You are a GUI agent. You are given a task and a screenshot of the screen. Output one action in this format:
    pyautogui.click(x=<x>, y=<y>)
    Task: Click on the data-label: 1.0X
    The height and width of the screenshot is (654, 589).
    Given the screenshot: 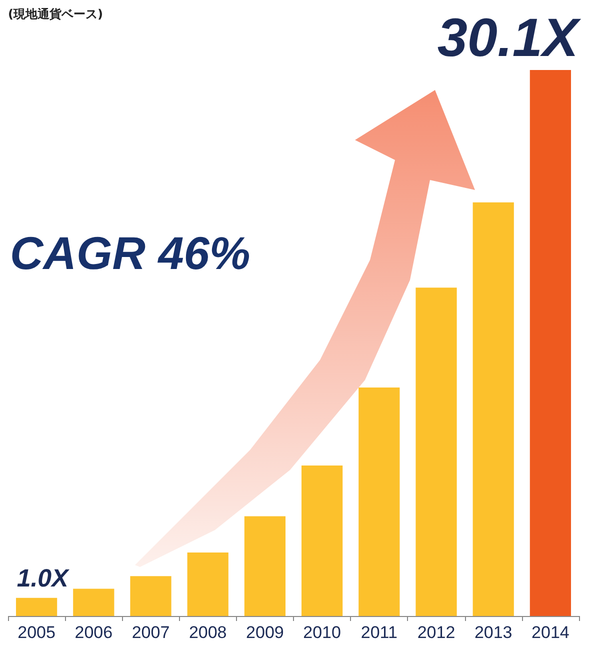 What is the action you would take?
    pyautogui.click(x=43, y=578)
    